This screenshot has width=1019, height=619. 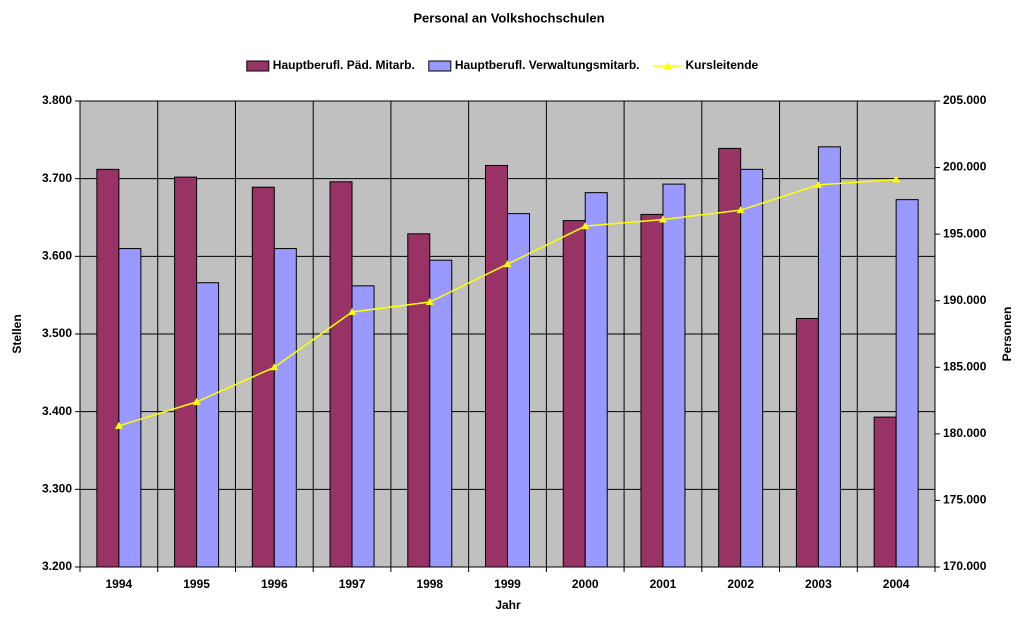 I want to click on legend-label: Hauptberufl. Verwaltungsmitarb., so click(x=547, y=65).